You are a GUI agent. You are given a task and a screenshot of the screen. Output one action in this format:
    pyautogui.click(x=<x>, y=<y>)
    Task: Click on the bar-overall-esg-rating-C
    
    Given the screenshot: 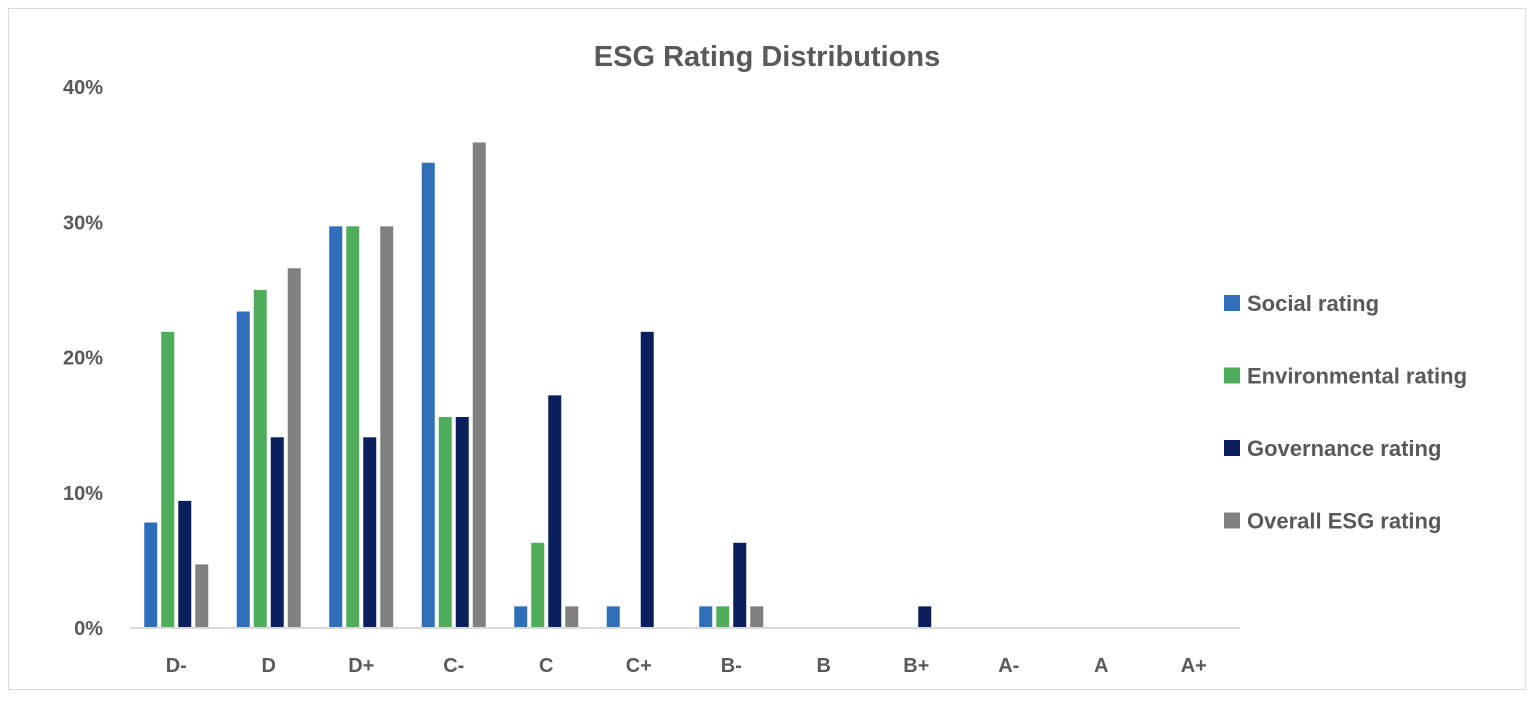 What is the action you would take?
    pyautogui.click(x=572, y=617)
    